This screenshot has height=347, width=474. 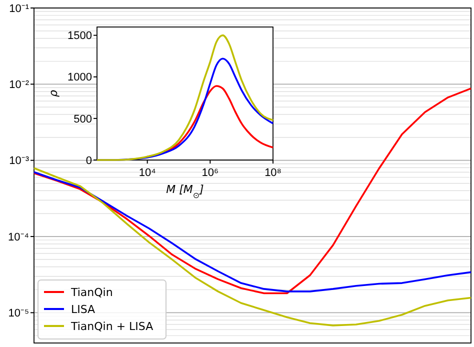 What do you see at coordinates (19, 8) in the screenshot?
I see `y-tick-label: 10⁻¹` at bounding box center [19, 8].